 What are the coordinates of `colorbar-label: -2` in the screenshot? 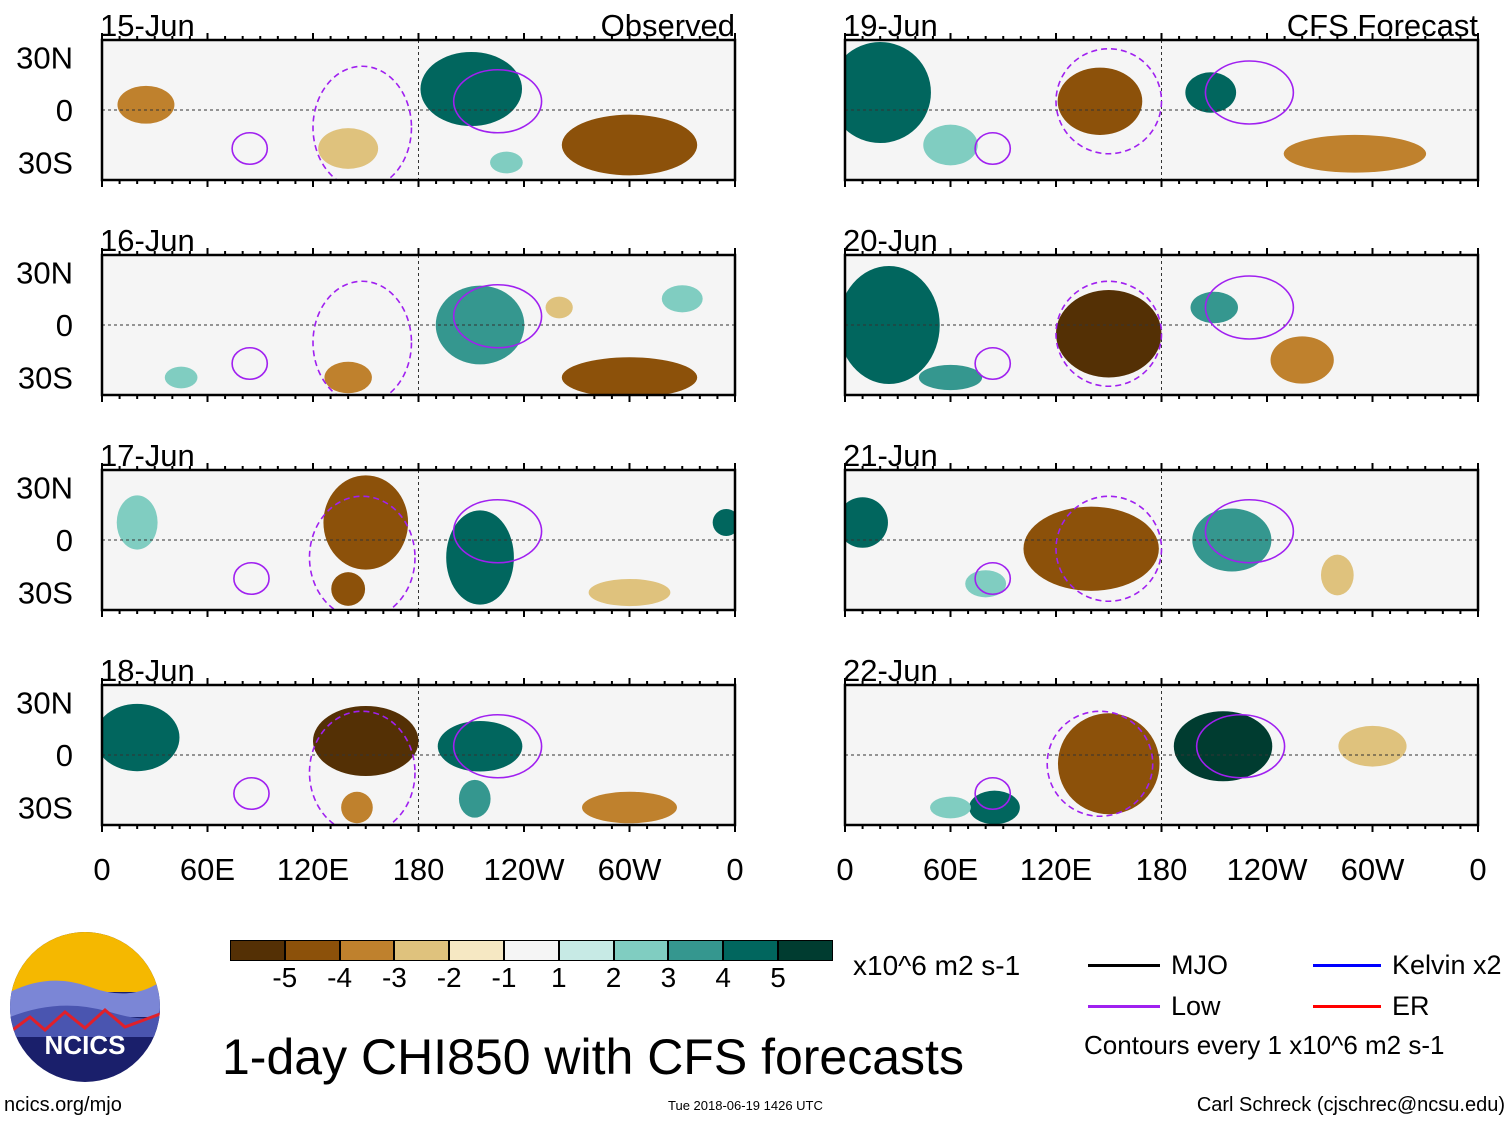 It's located at (449, 977).